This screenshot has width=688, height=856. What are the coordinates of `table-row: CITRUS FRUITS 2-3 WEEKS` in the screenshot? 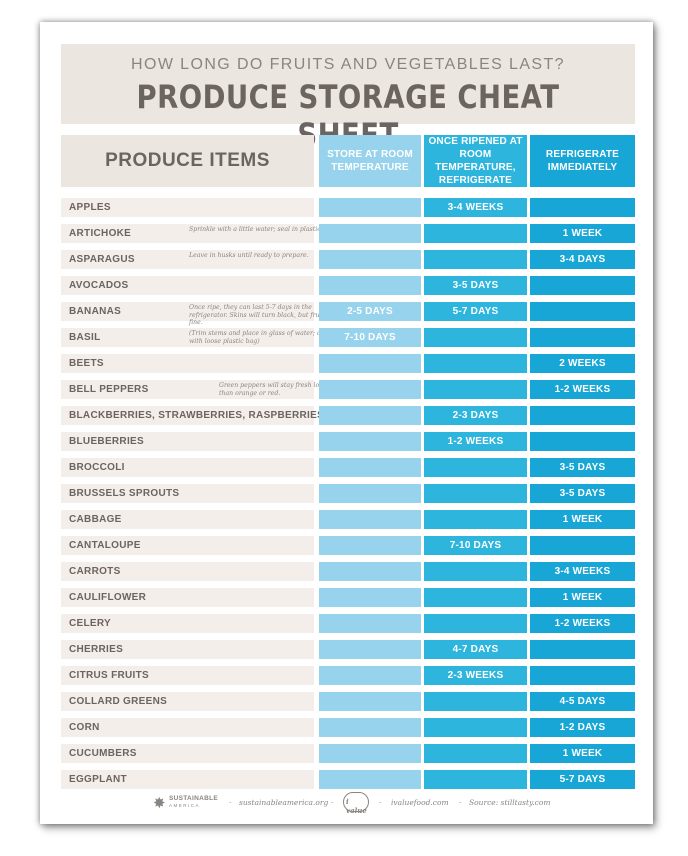 It's located at (344, 675).